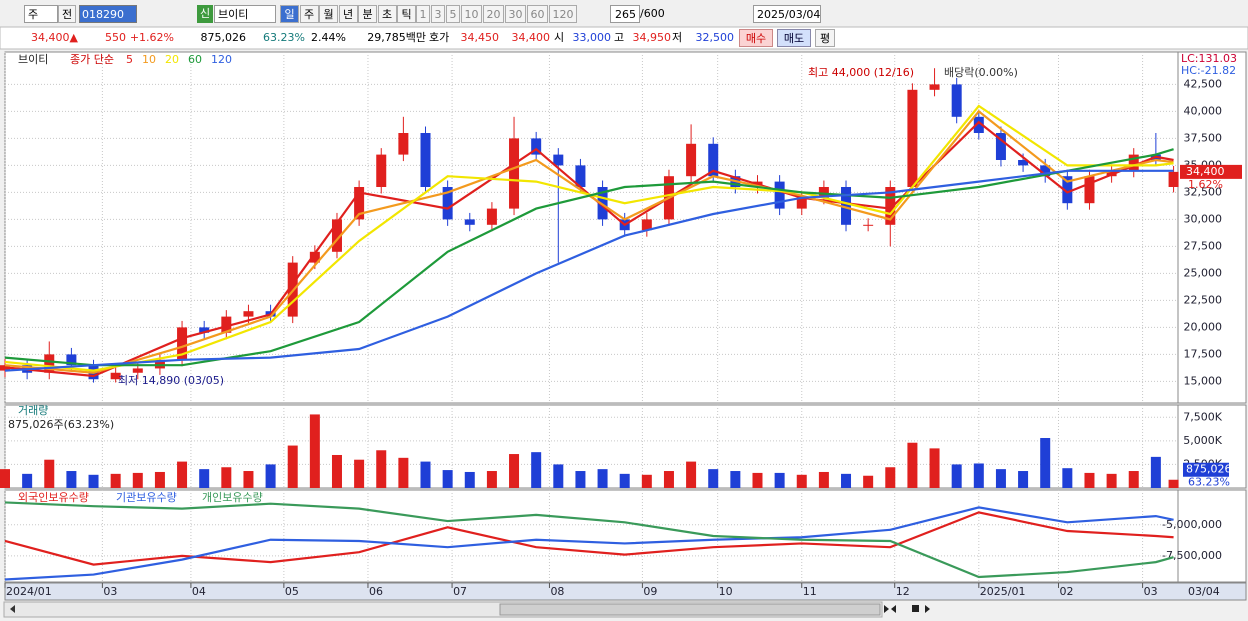  What do you see at coordinates (1151, 591) in the screenshot?
I see `x-tick-label: 03` at bounding box center [1151, 591].